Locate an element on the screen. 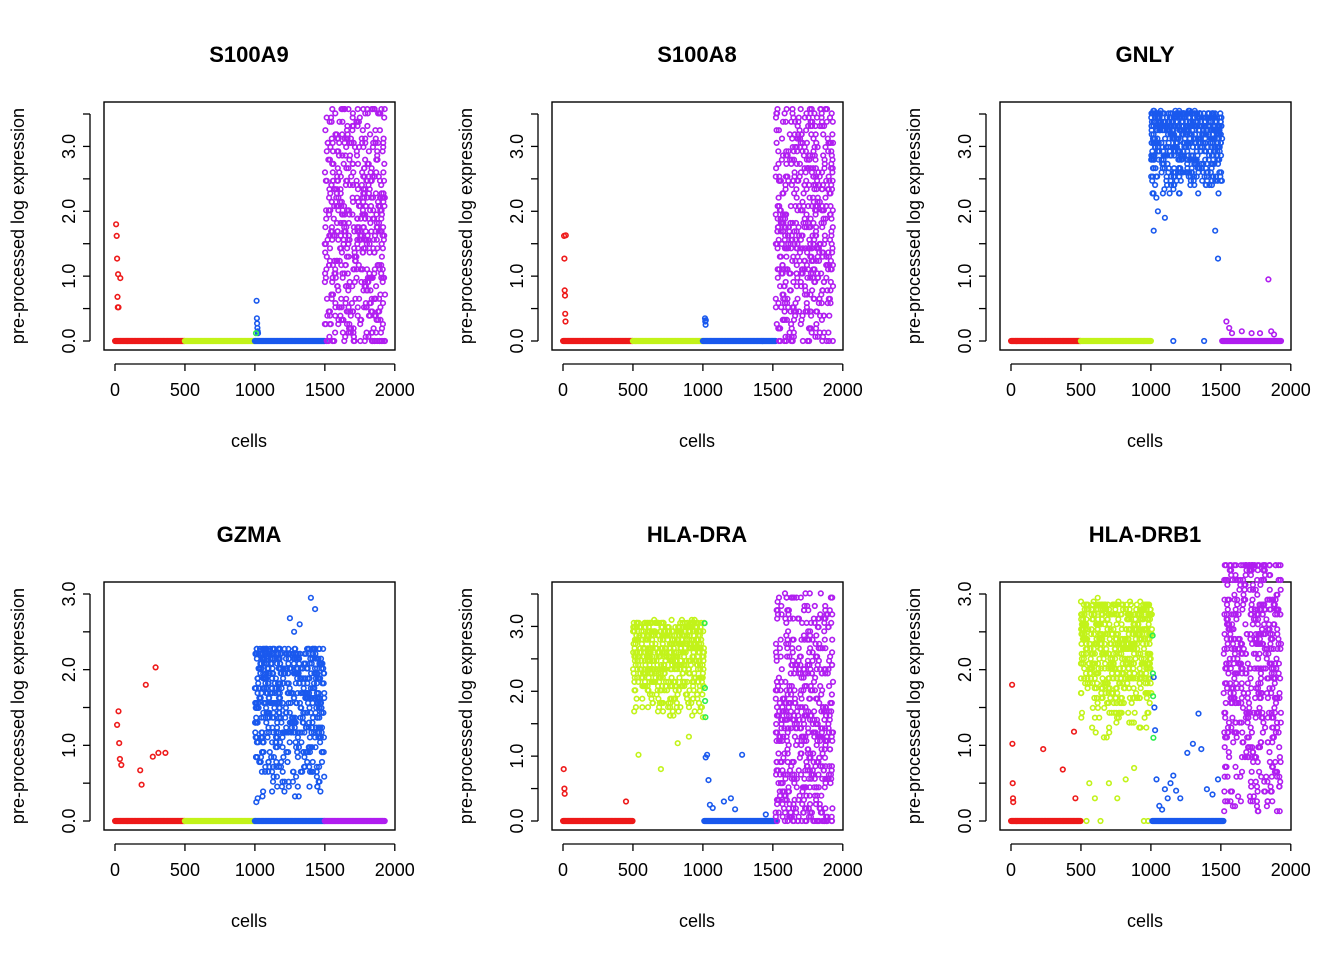 This screenshot has width=1344, height=960. plot-frame is located at coordinates (697, 226).